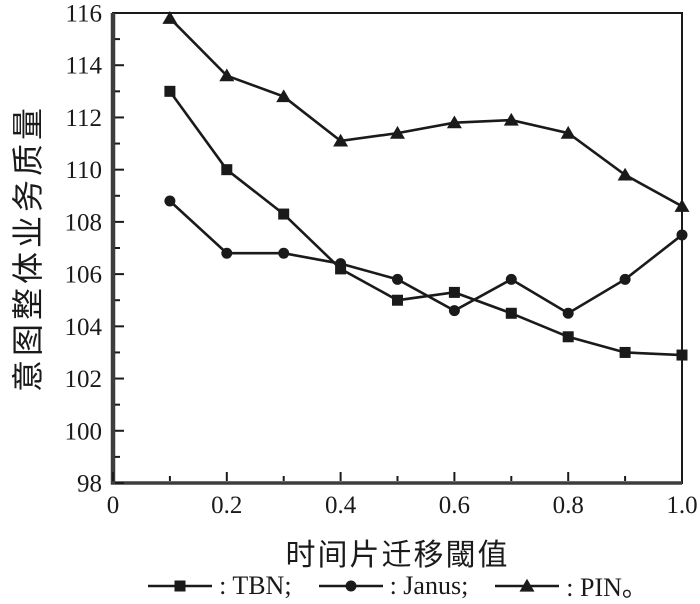 The height and width of the screenshot is (604, 700). What do you see at coordinates (84, 222) in the screenshot?
I see `y-tick-label-108: 108` at bounding box center [84, 222].